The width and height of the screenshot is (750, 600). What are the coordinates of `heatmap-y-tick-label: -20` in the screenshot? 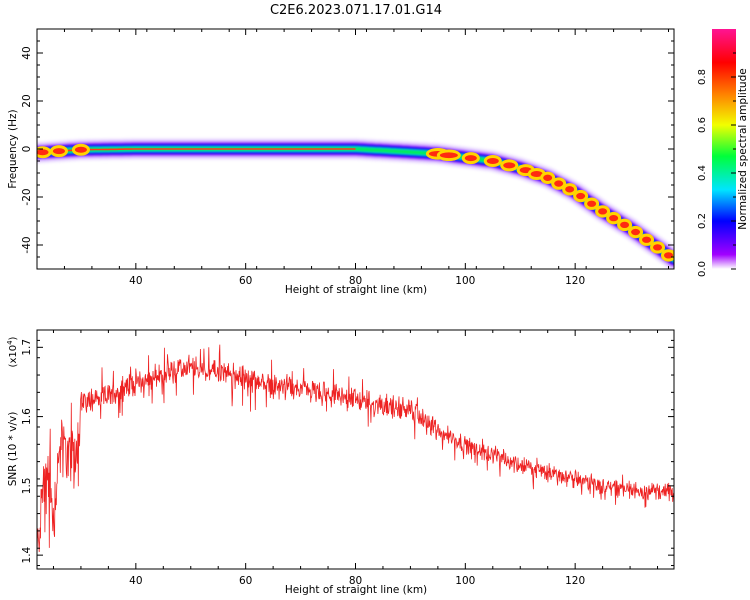 It's located at (27, 196).